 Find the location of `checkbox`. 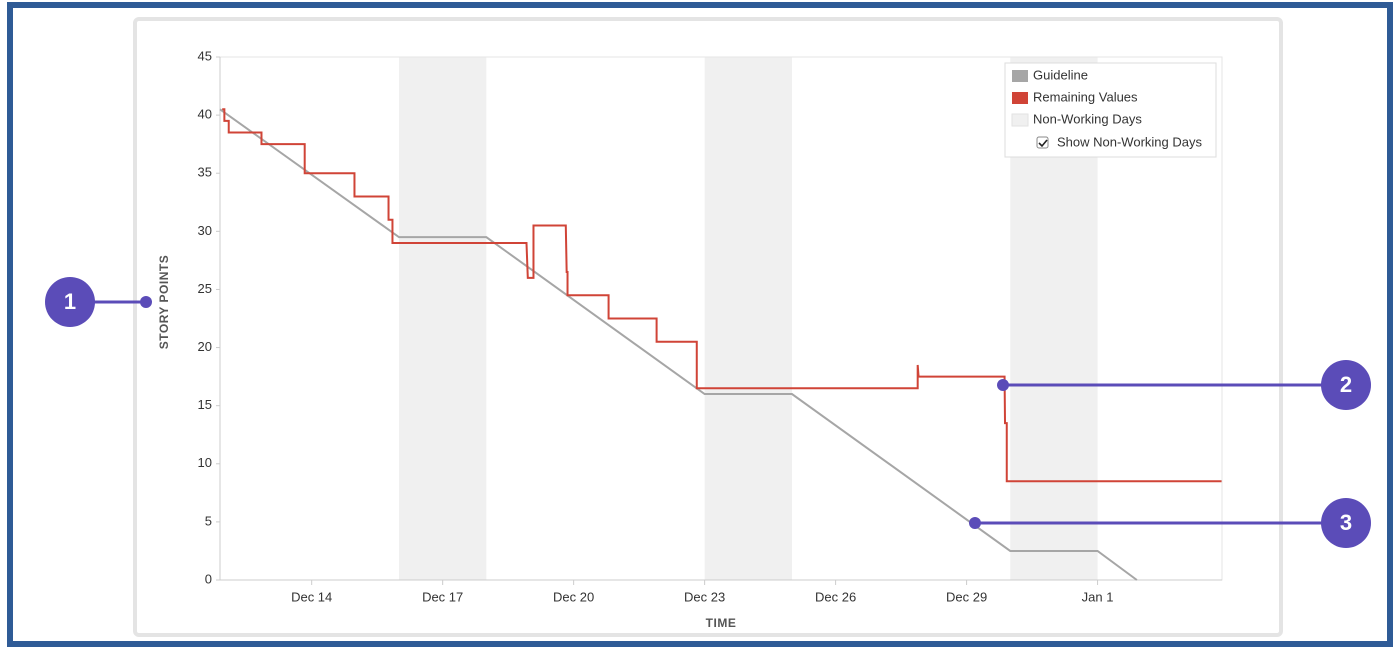

checkbox is located at coordinates (1042, 142).